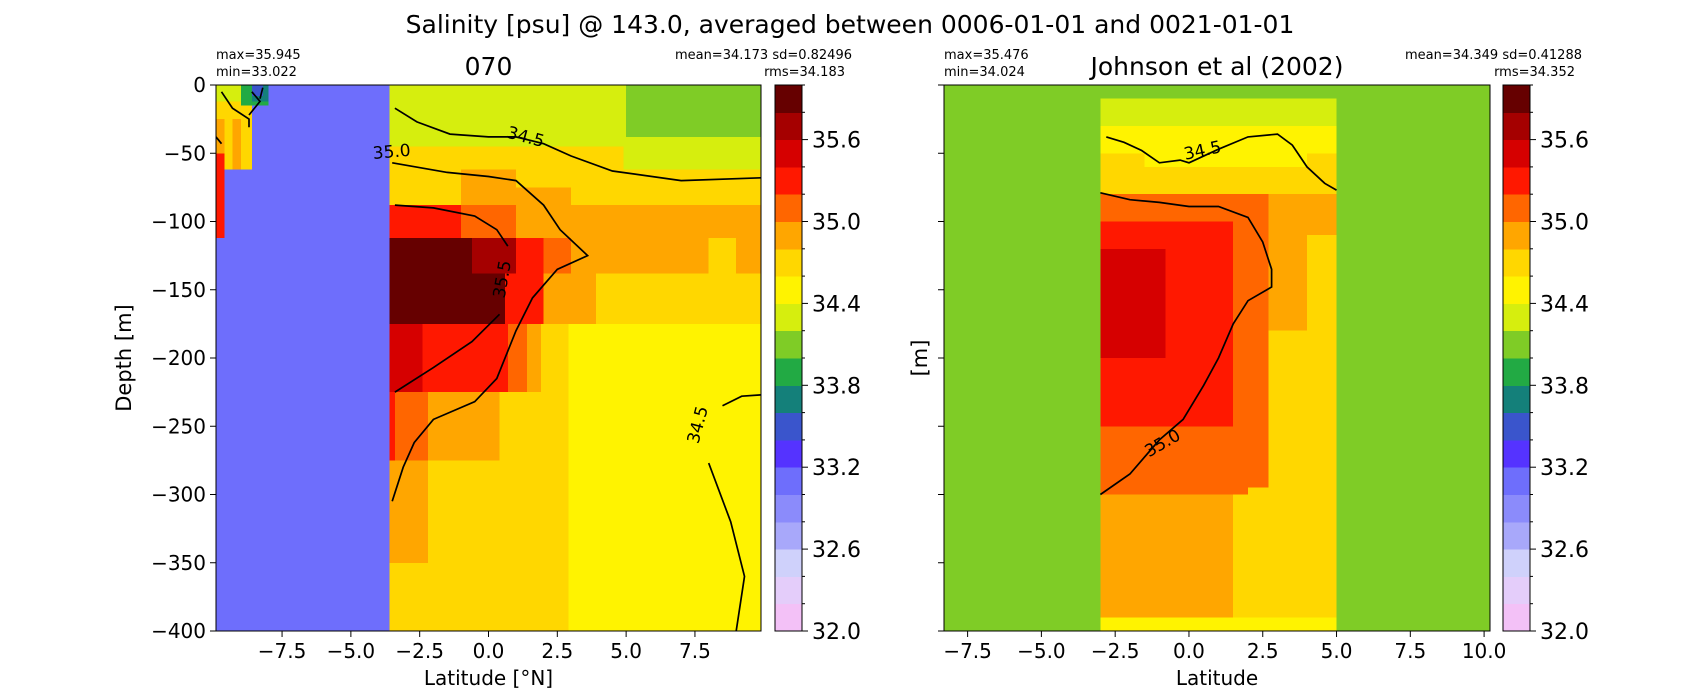 This screenshot has height=700, width=1700. What do you see at coordinates (1493, 55) in the screenshot?
I see `stat-mean-sd: mean=34.349 sd=0.41288` at bounding box center [1493, 55].